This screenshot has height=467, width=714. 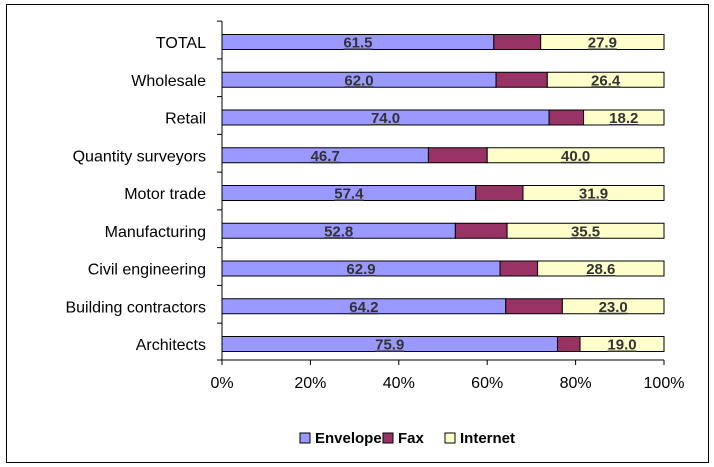 I want to click on bar-architects-internet, so click(x=622, y=344).